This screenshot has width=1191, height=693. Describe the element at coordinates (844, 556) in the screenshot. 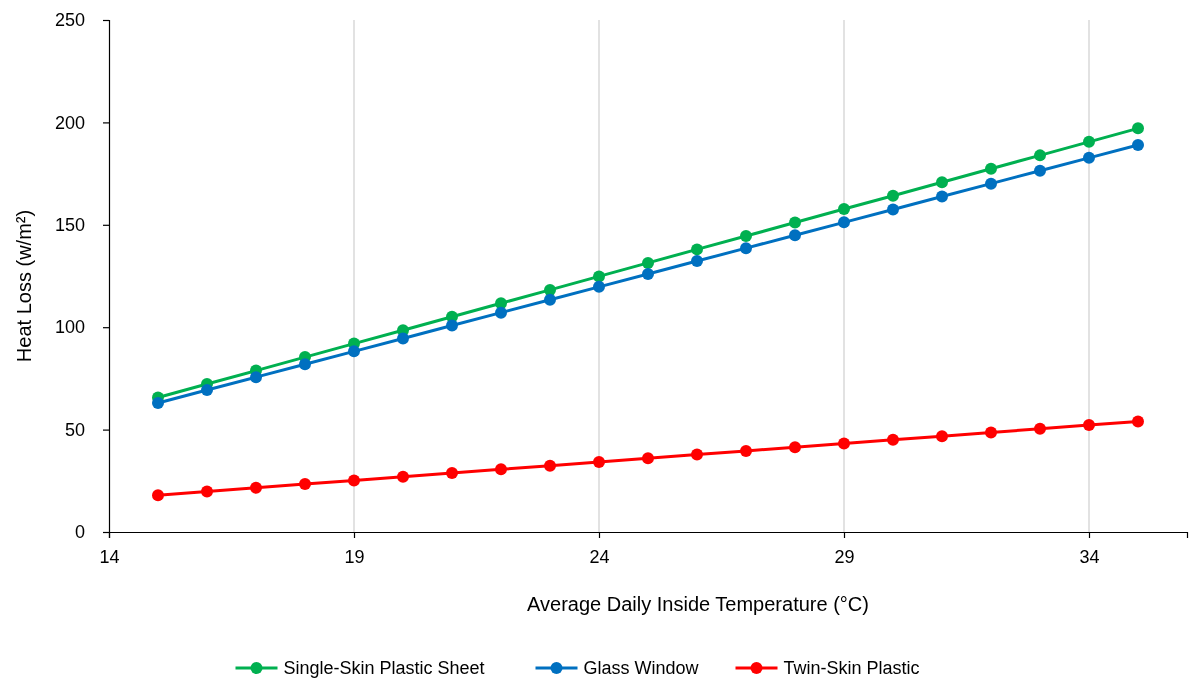

I see `x-tick-label: 29` at that location.